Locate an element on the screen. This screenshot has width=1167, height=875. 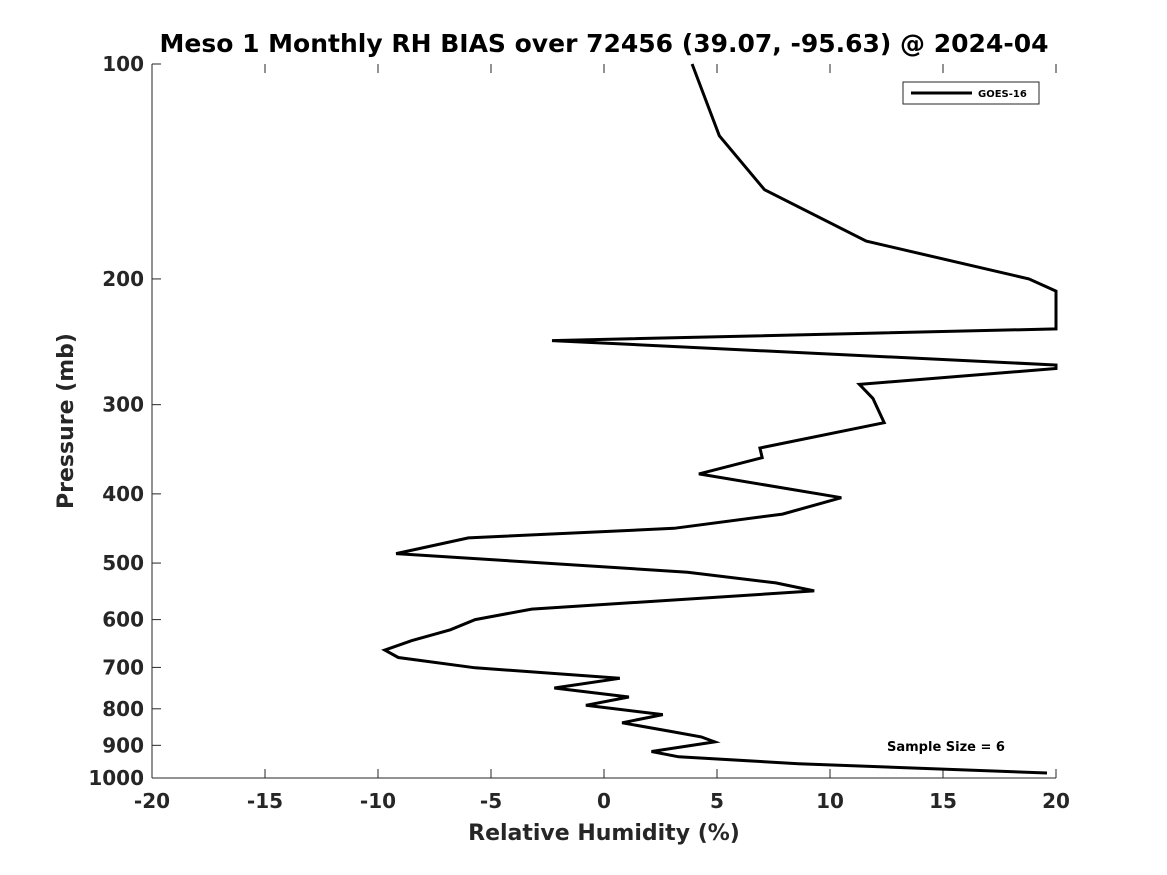
y-tick-label: 700 is located at coordinates (123, 667).